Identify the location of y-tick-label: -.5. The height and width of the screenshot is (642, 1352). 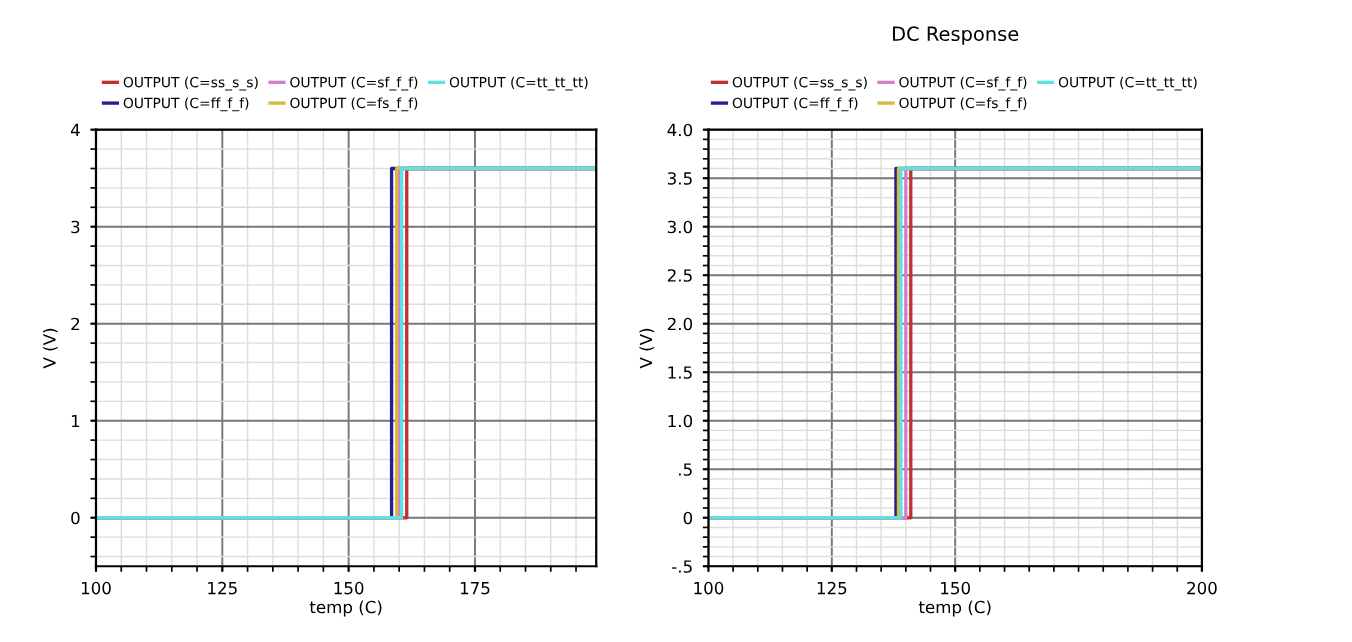
(682, 566).